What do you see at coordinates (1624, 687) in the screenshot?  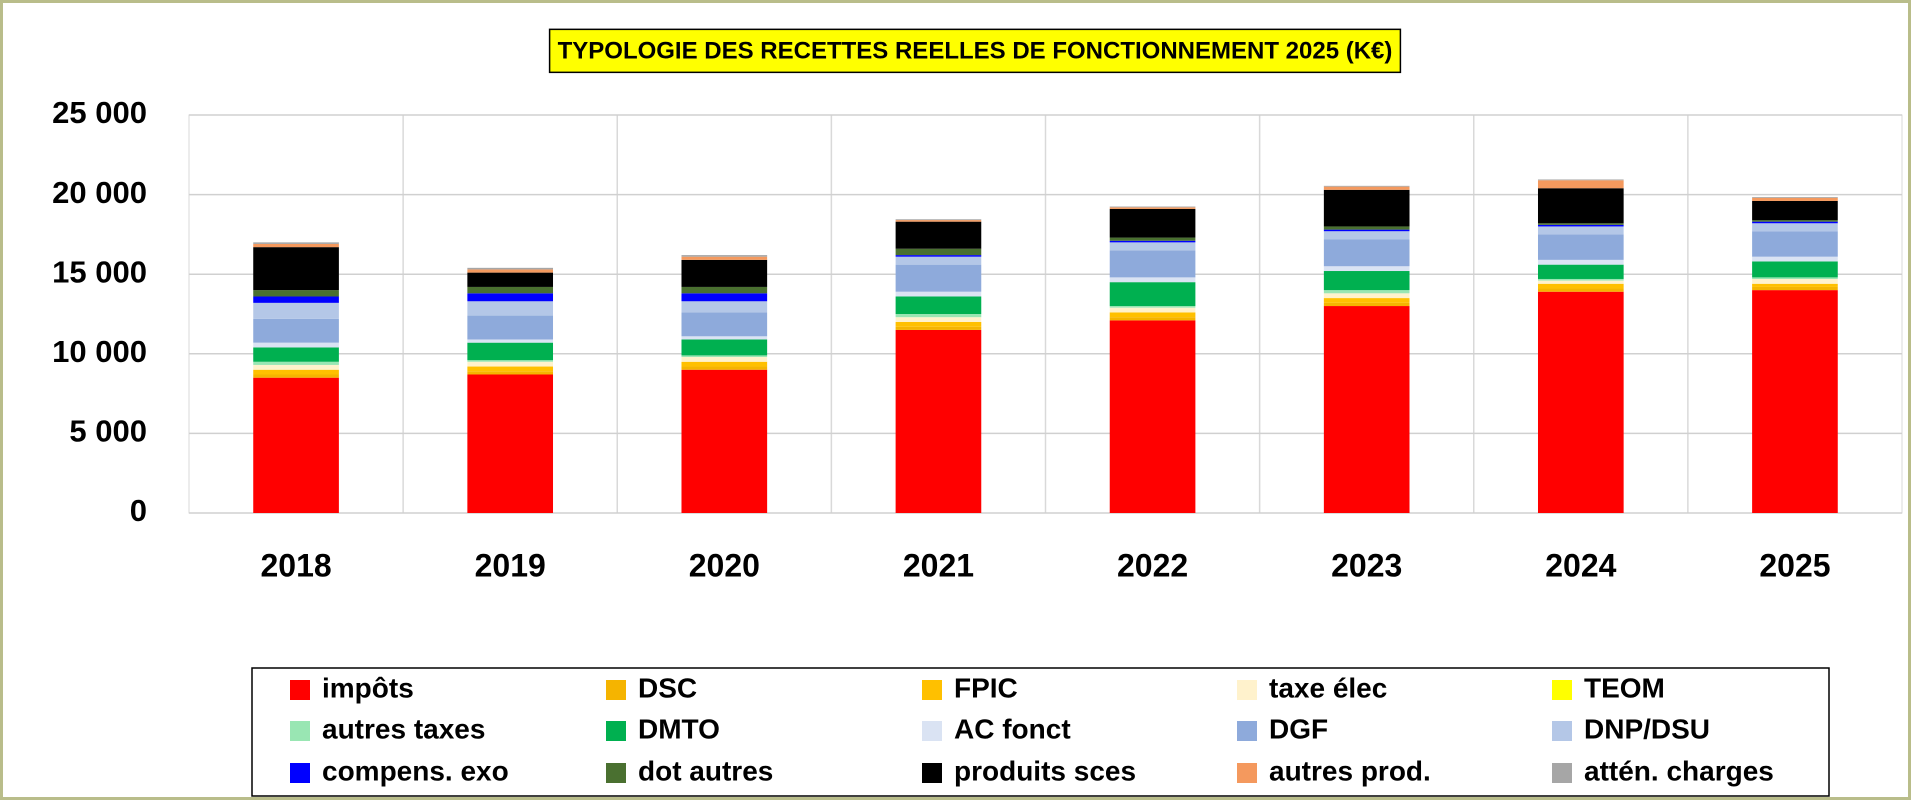 I see `legend-label: TEOM` at bounding box center [1624, 687].